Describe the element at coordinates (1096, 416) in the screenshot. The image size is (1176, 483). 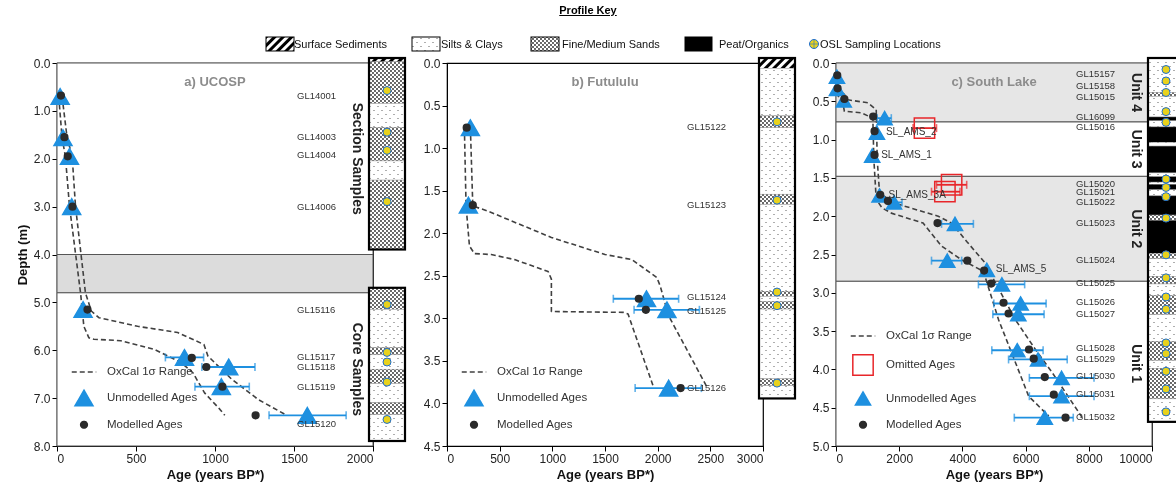
I see `annotation: GL15032` at that location.